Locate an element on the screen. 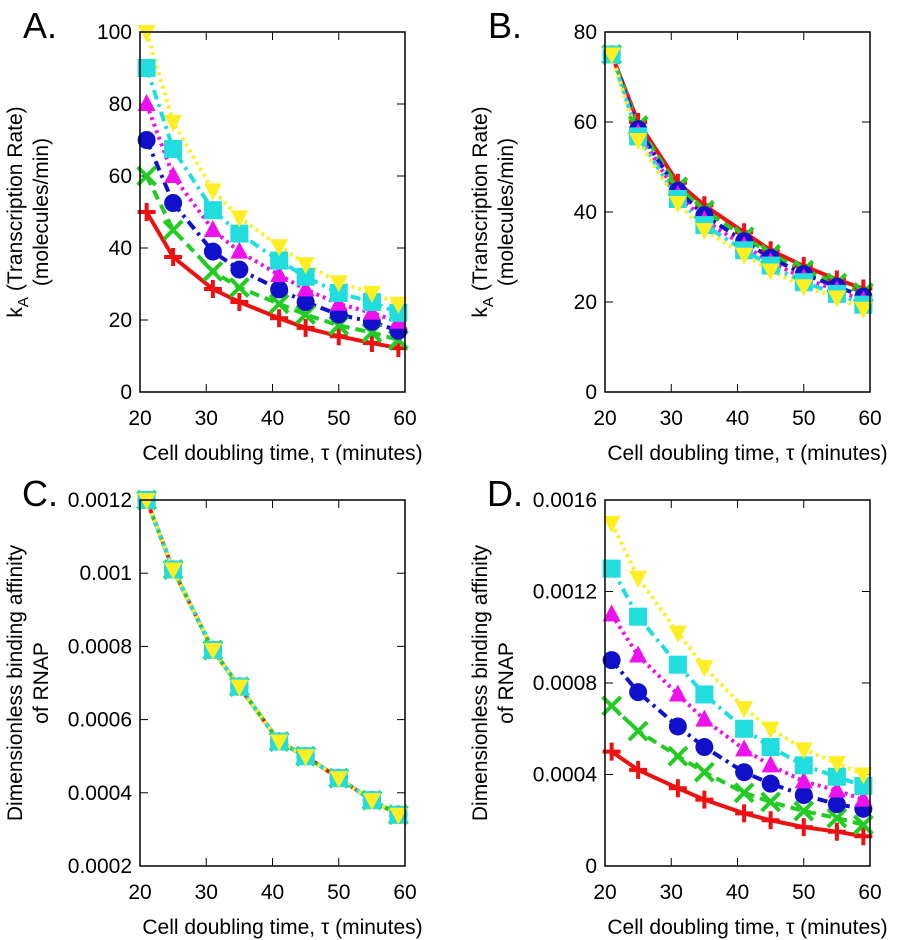 Image resolution: width=899 pixels, height=940 pixels. panel-label: A. is located at coordinates (40, 25).